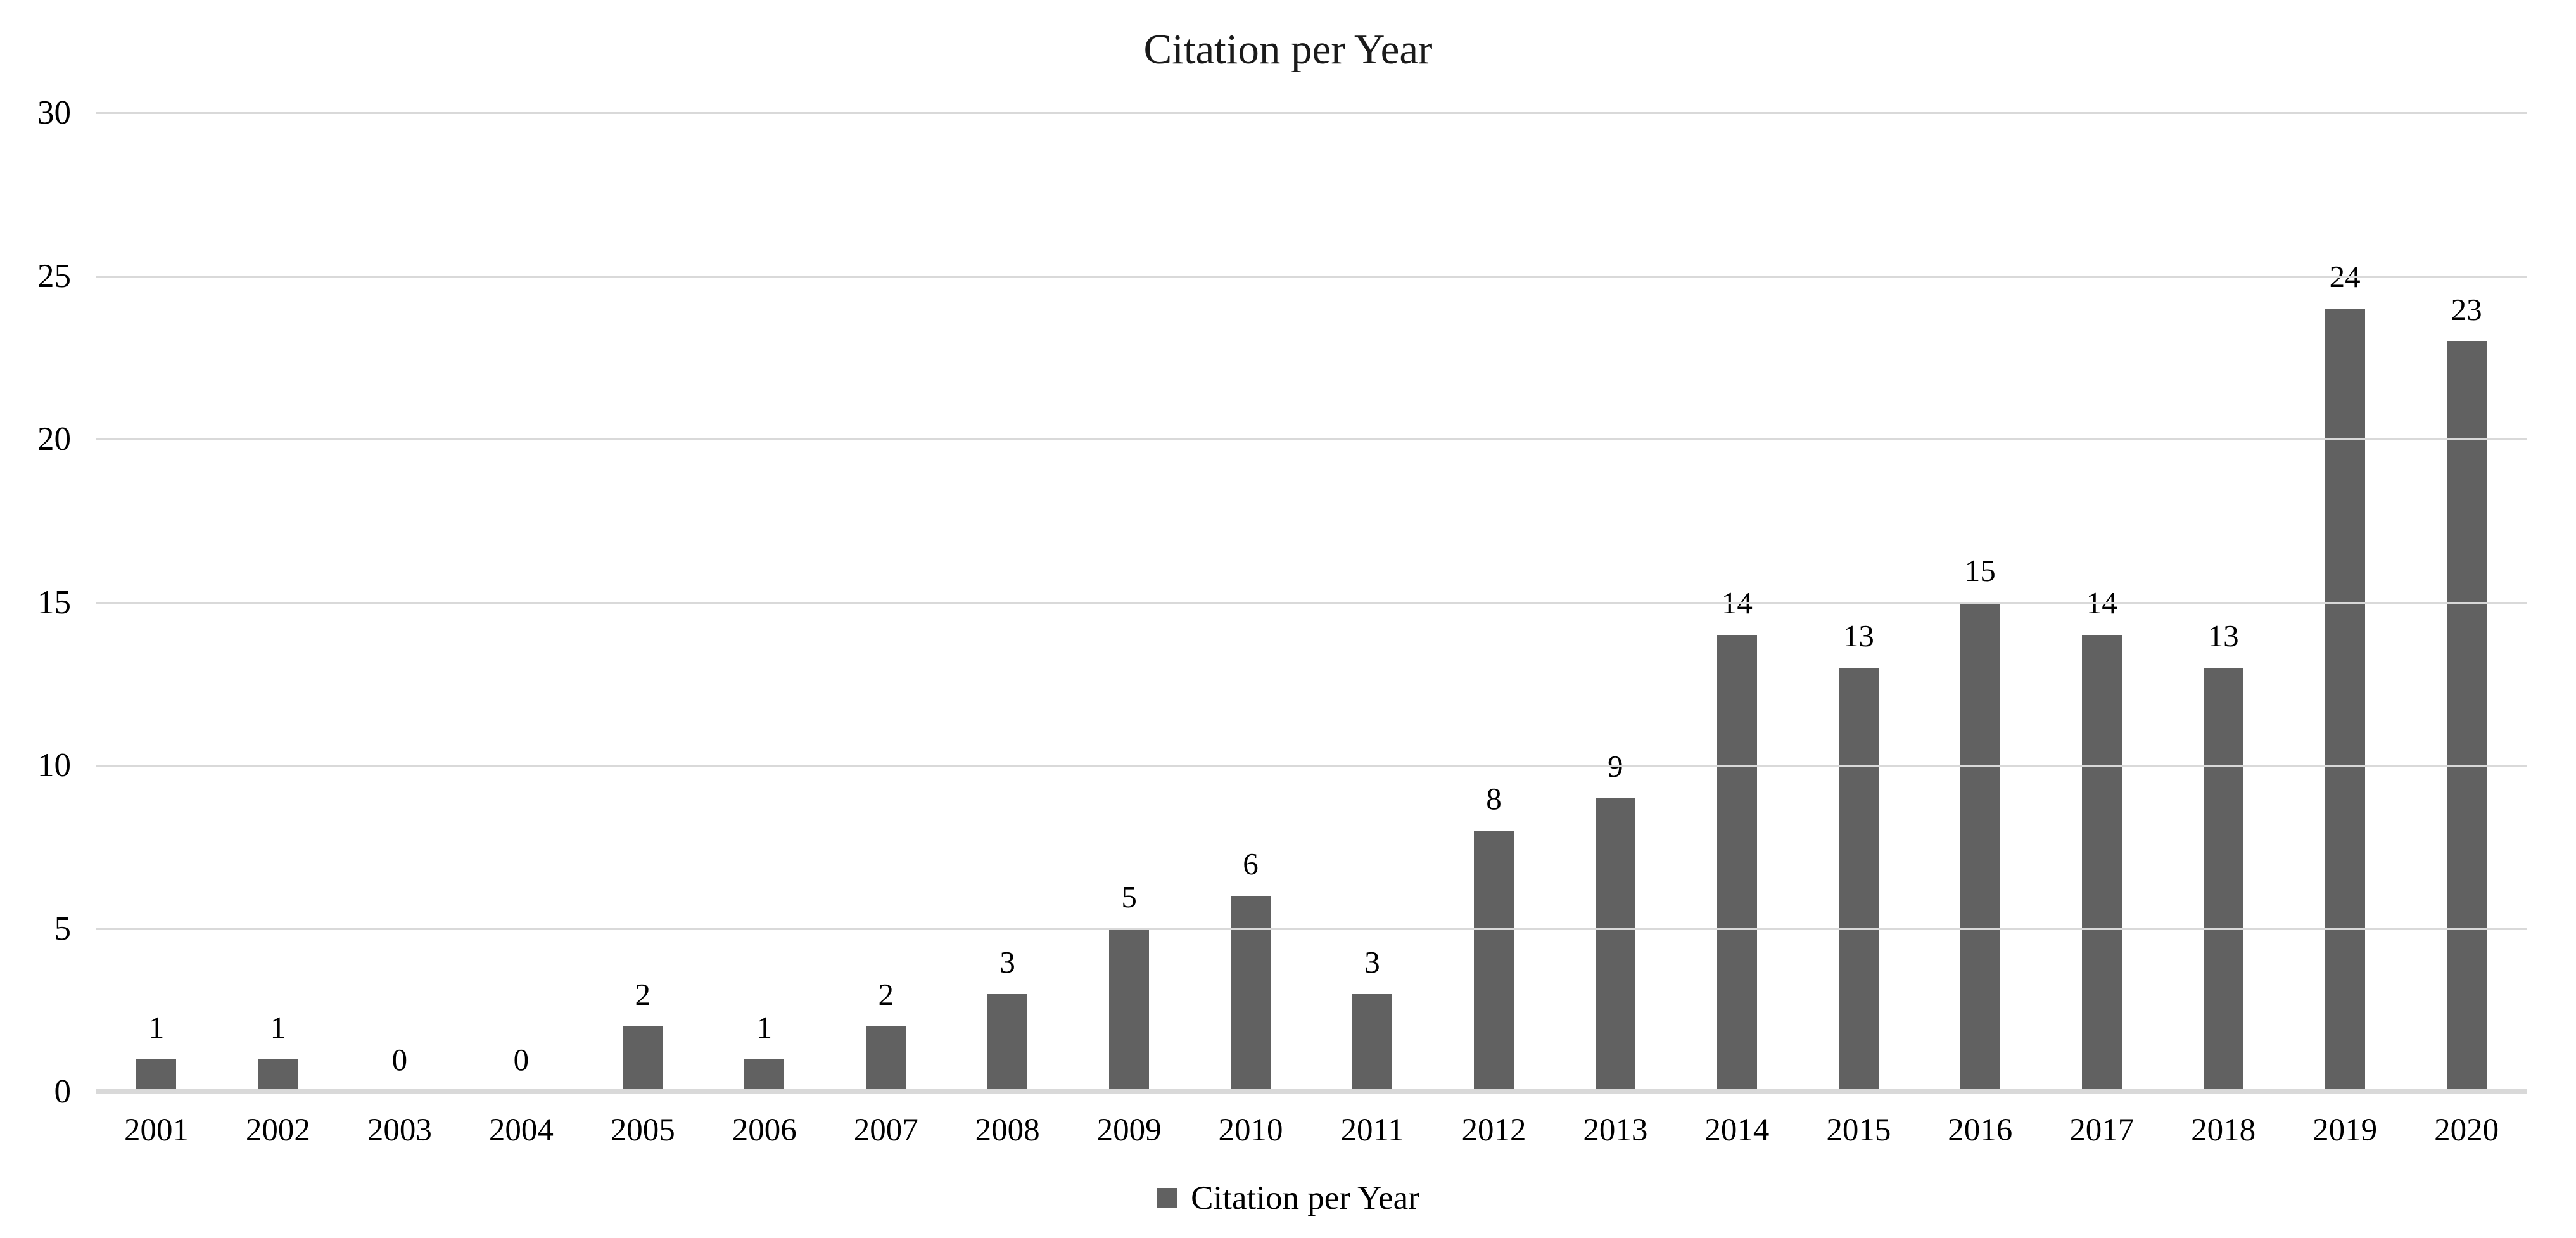  What do you see at coordinates (54, 112) in the screenshot?
I see `y-tick-label: 30` at bounding box center [54, 112].